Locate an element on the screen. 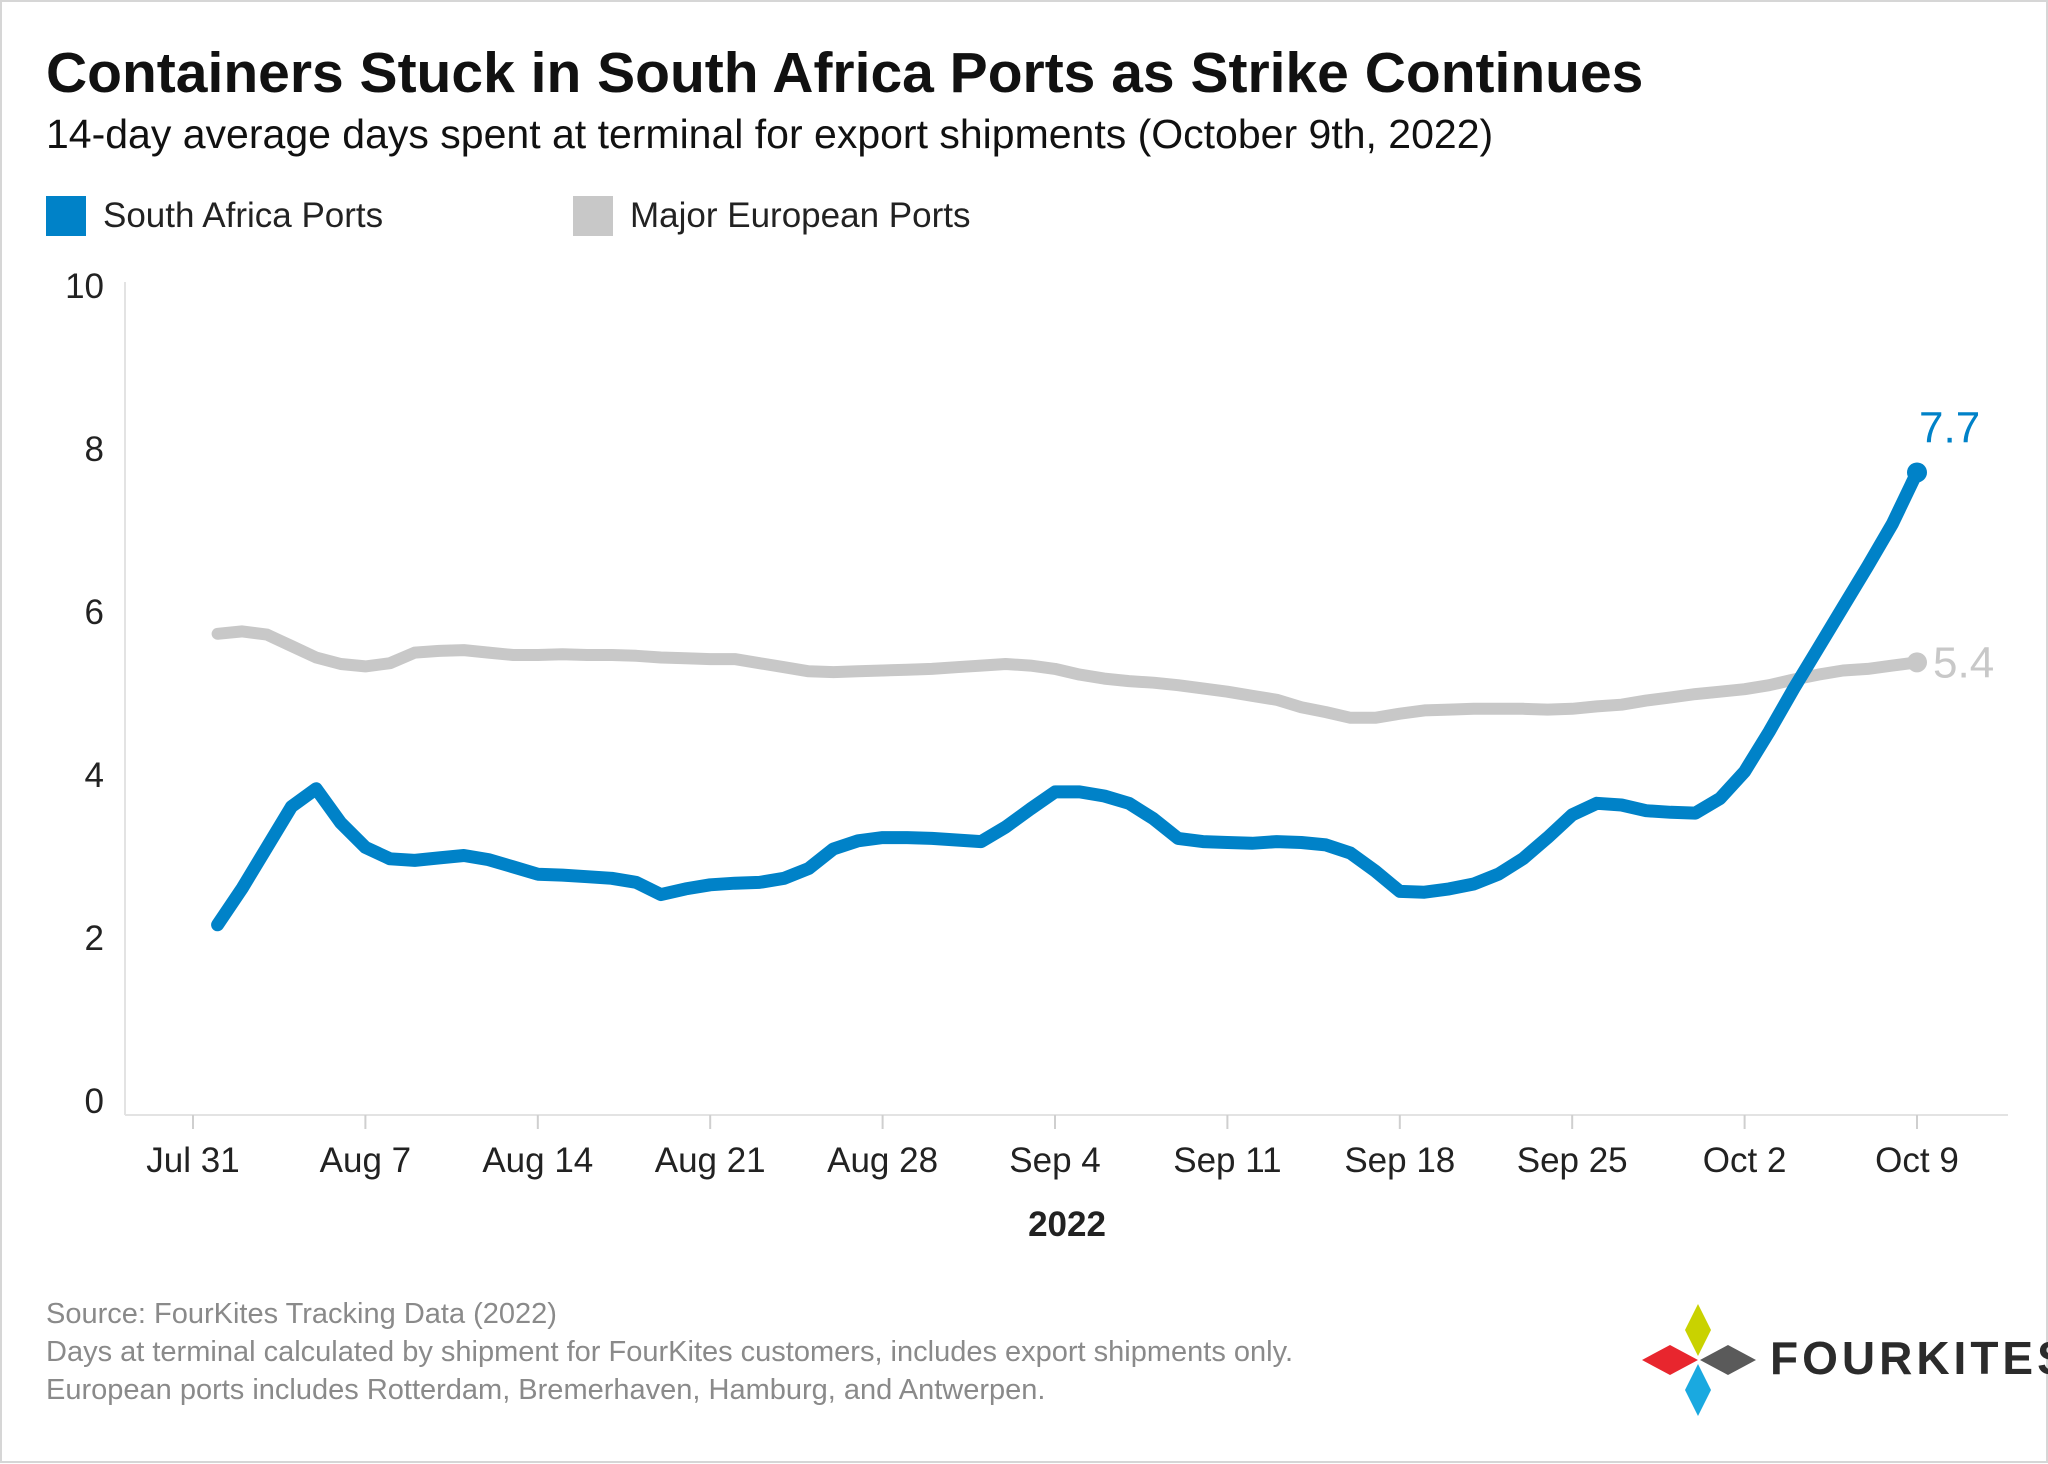 The width and height of the screenshot is (2048, 1464). x-tick-label: Sep 11 is located at coordinates (1227, 1160).